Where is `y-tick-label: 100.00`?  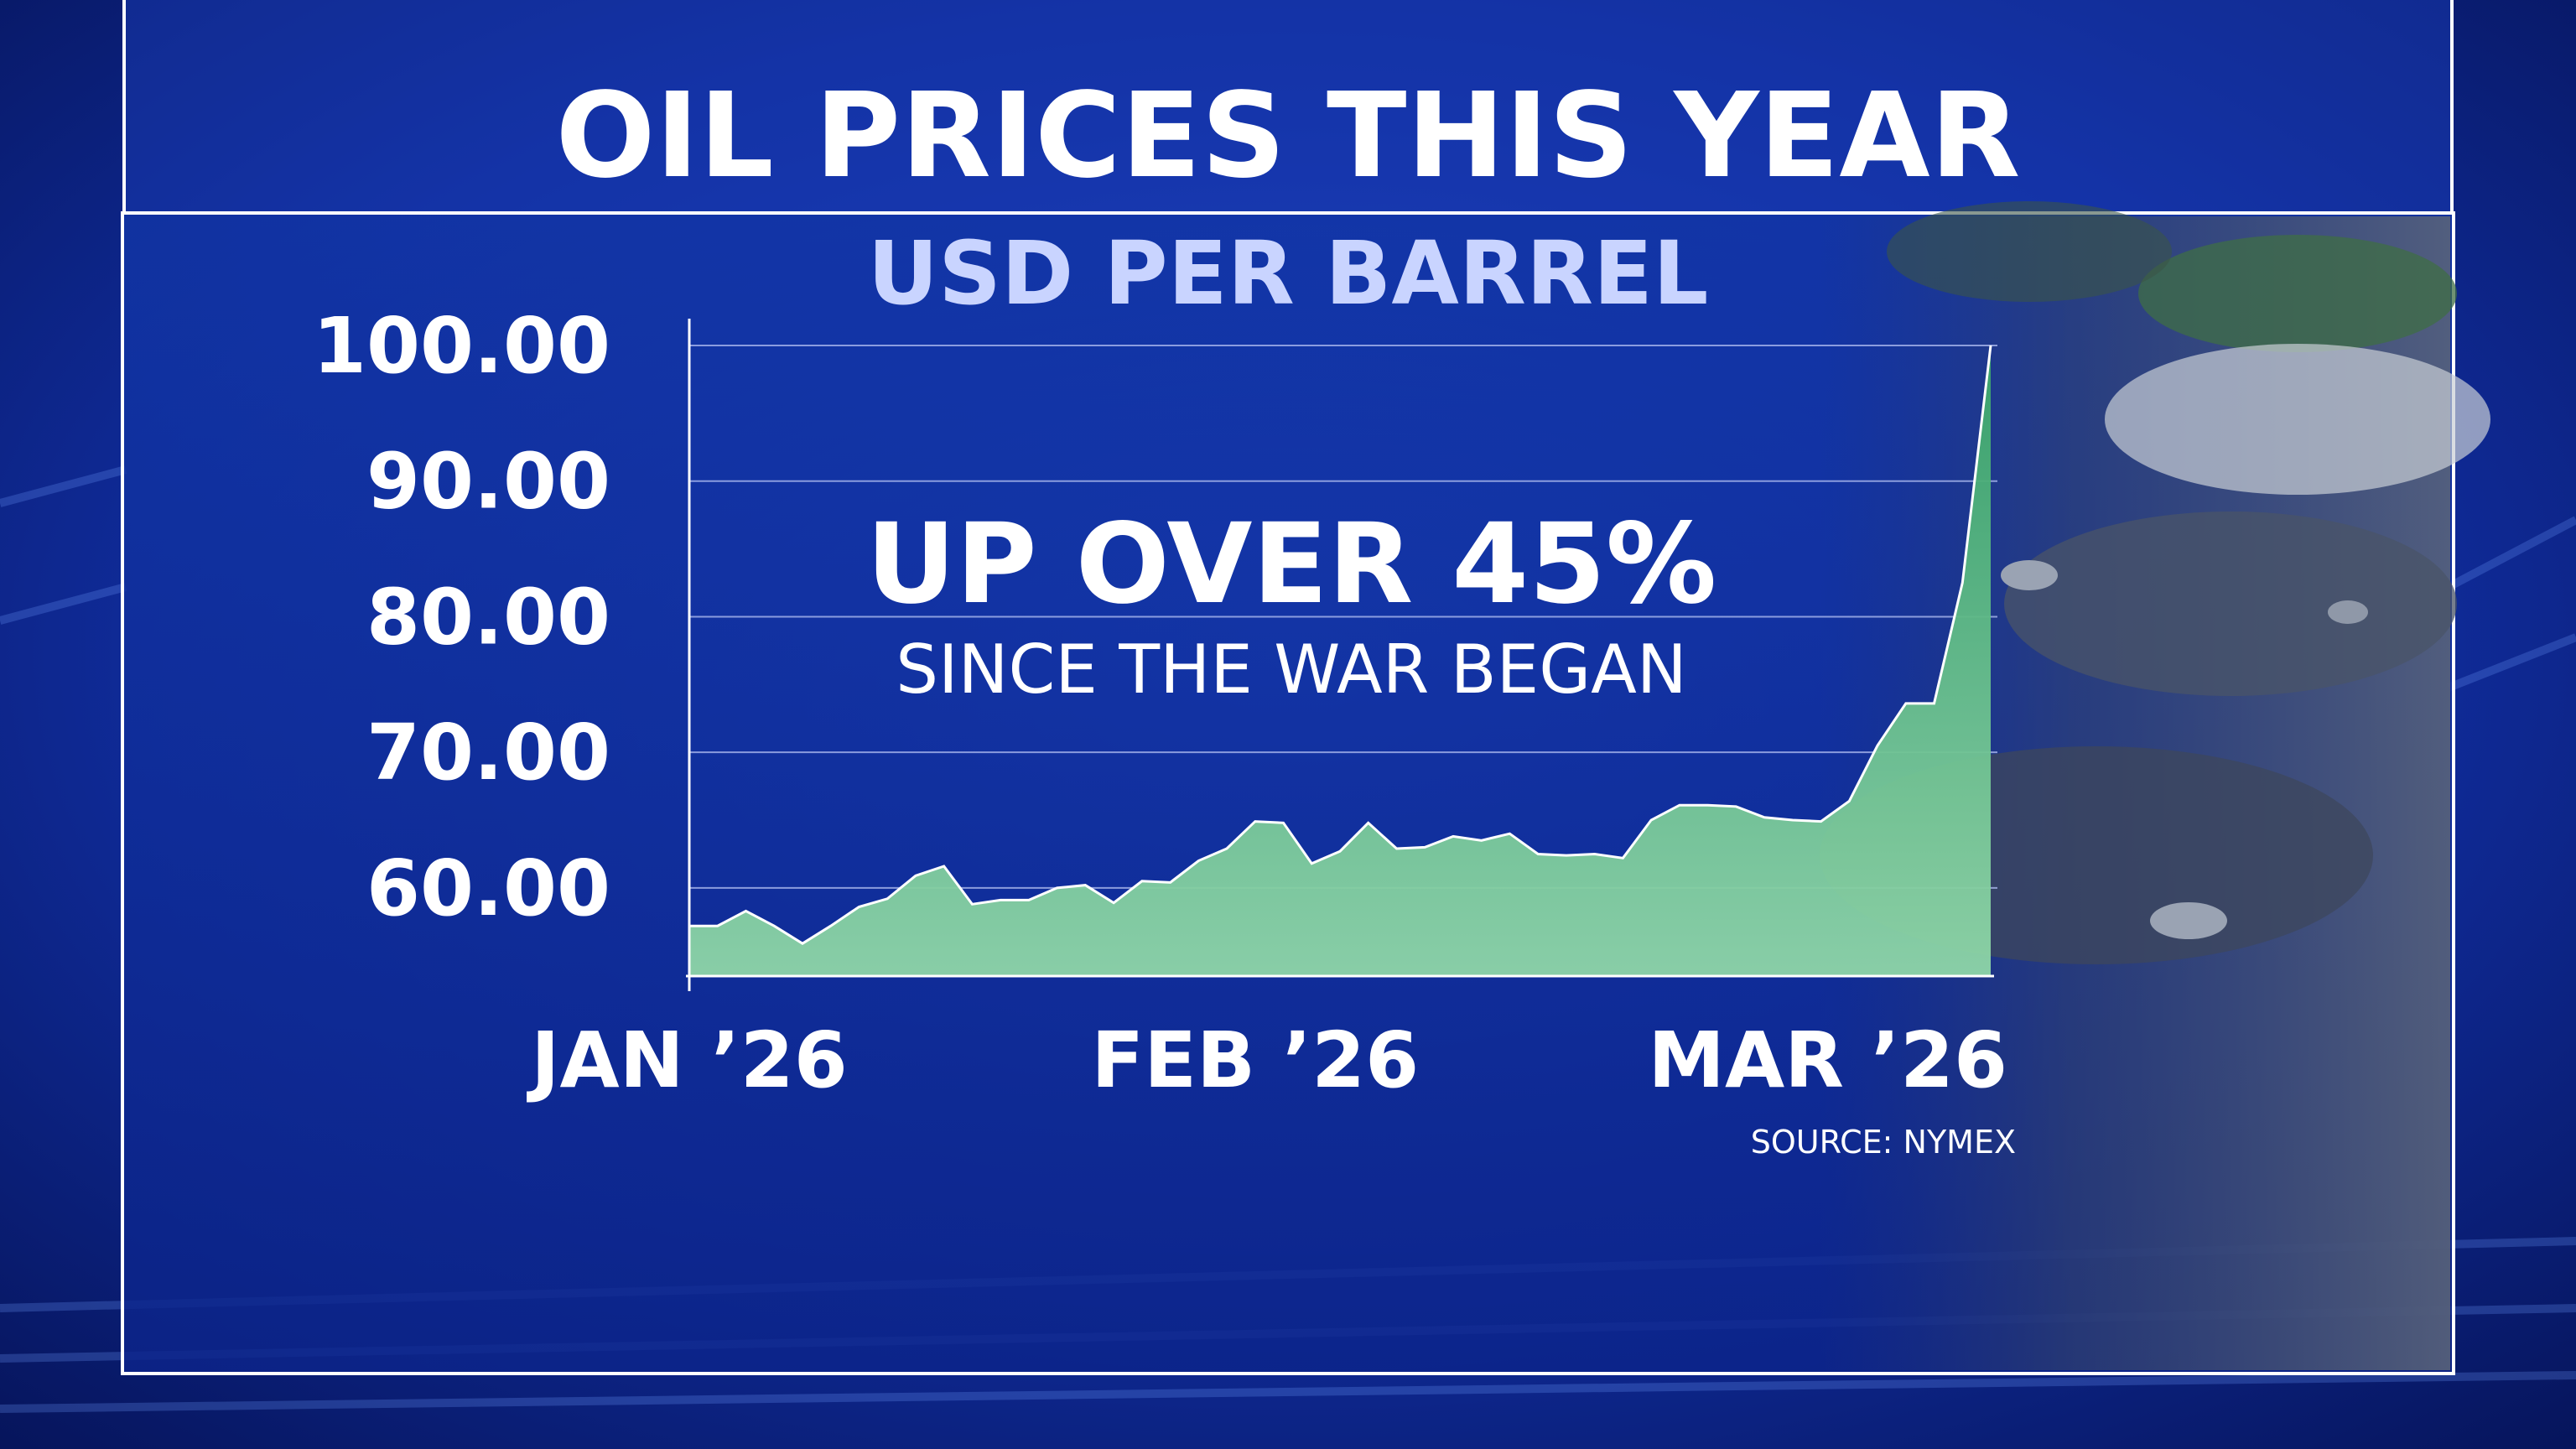 y-tick-label: 100.00 is located at coordinates (461, 346).